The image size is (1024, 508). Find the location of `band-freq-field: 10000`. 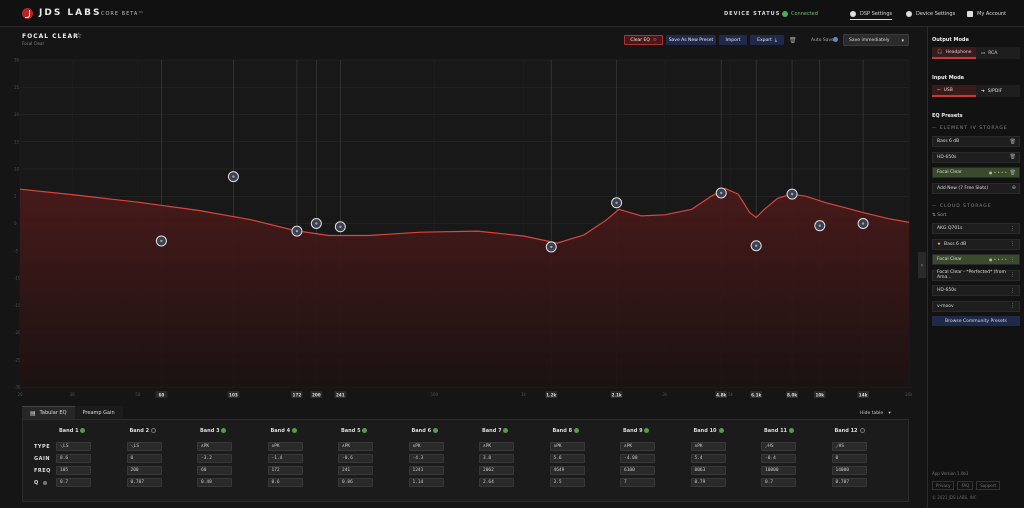

band-freq-field: 10000 is located at coordinates (778, 470).